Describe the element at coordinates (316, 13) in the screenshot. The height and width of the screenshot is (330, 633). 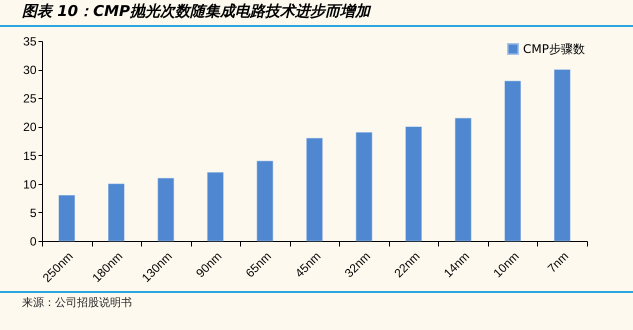
I see `chart-title: 图表 10：CMP抛光次数随集成电路技术进步而增加` at that location.